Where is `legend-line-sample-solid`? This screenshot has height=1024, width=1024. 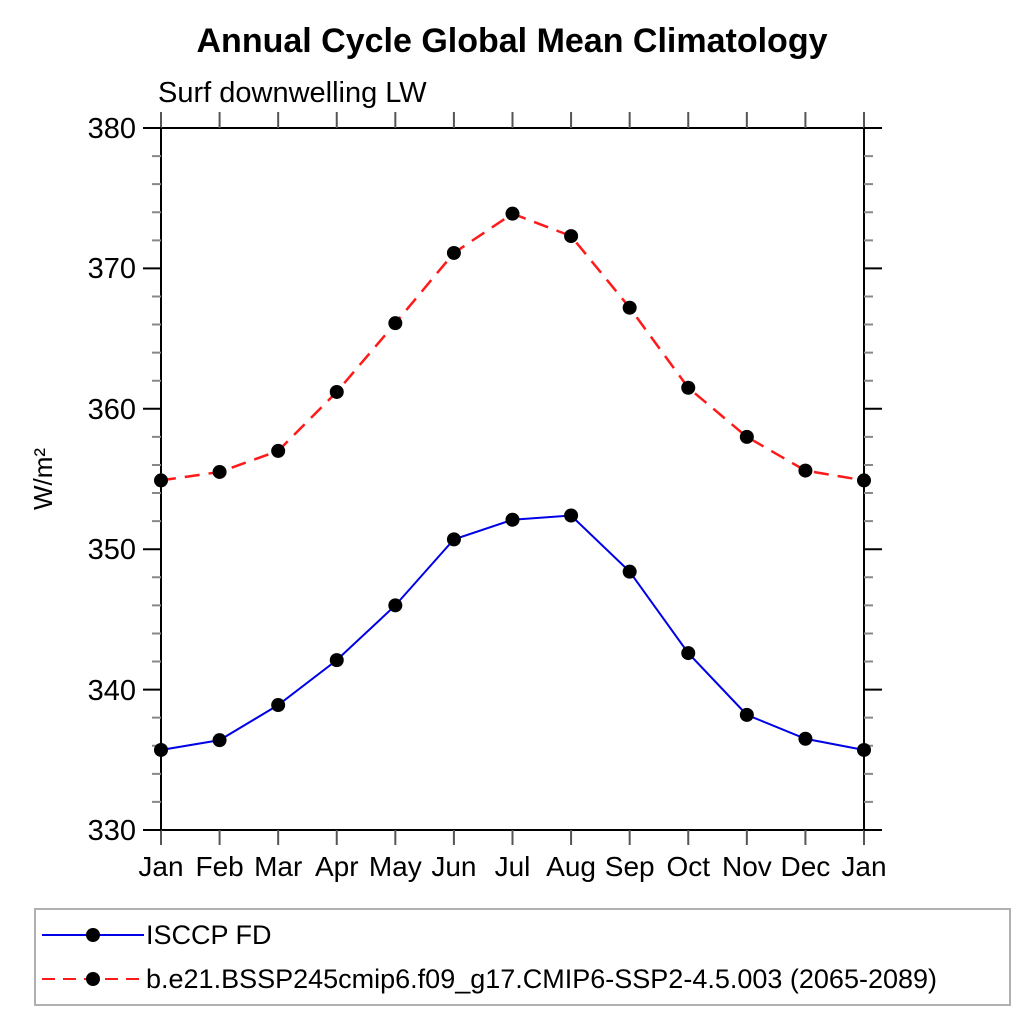 legend-line-sample-solid is located at coordinates (93, 935).